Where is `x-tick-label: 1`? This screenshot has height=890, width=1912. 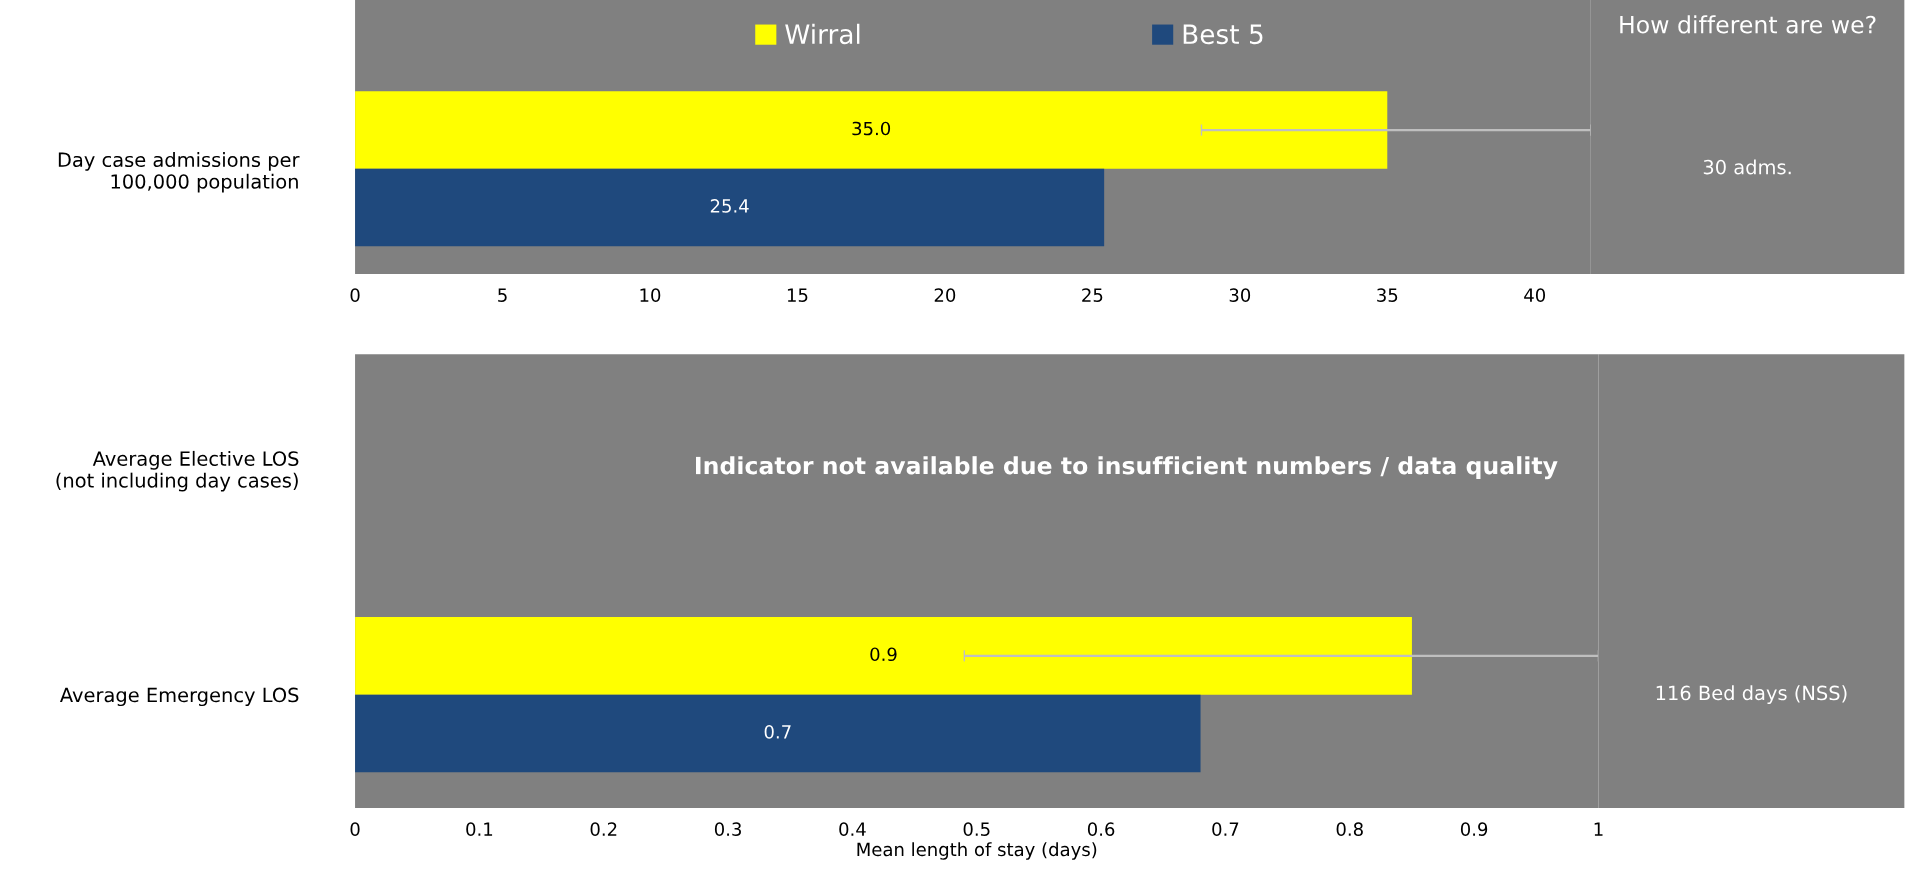 x-tick-label: 1 is located at coordinates (1598, 829).